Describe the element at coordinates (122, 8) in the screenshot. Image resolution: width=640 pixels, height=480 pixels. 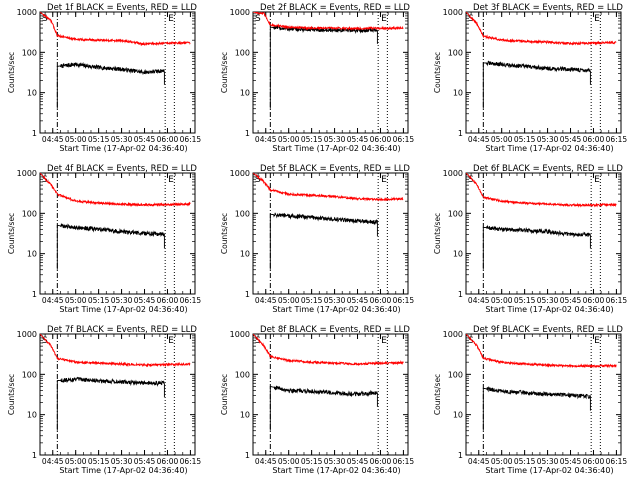
I see `panel-title: Det 1f BLACK = Events, RED = LLD` at that location.